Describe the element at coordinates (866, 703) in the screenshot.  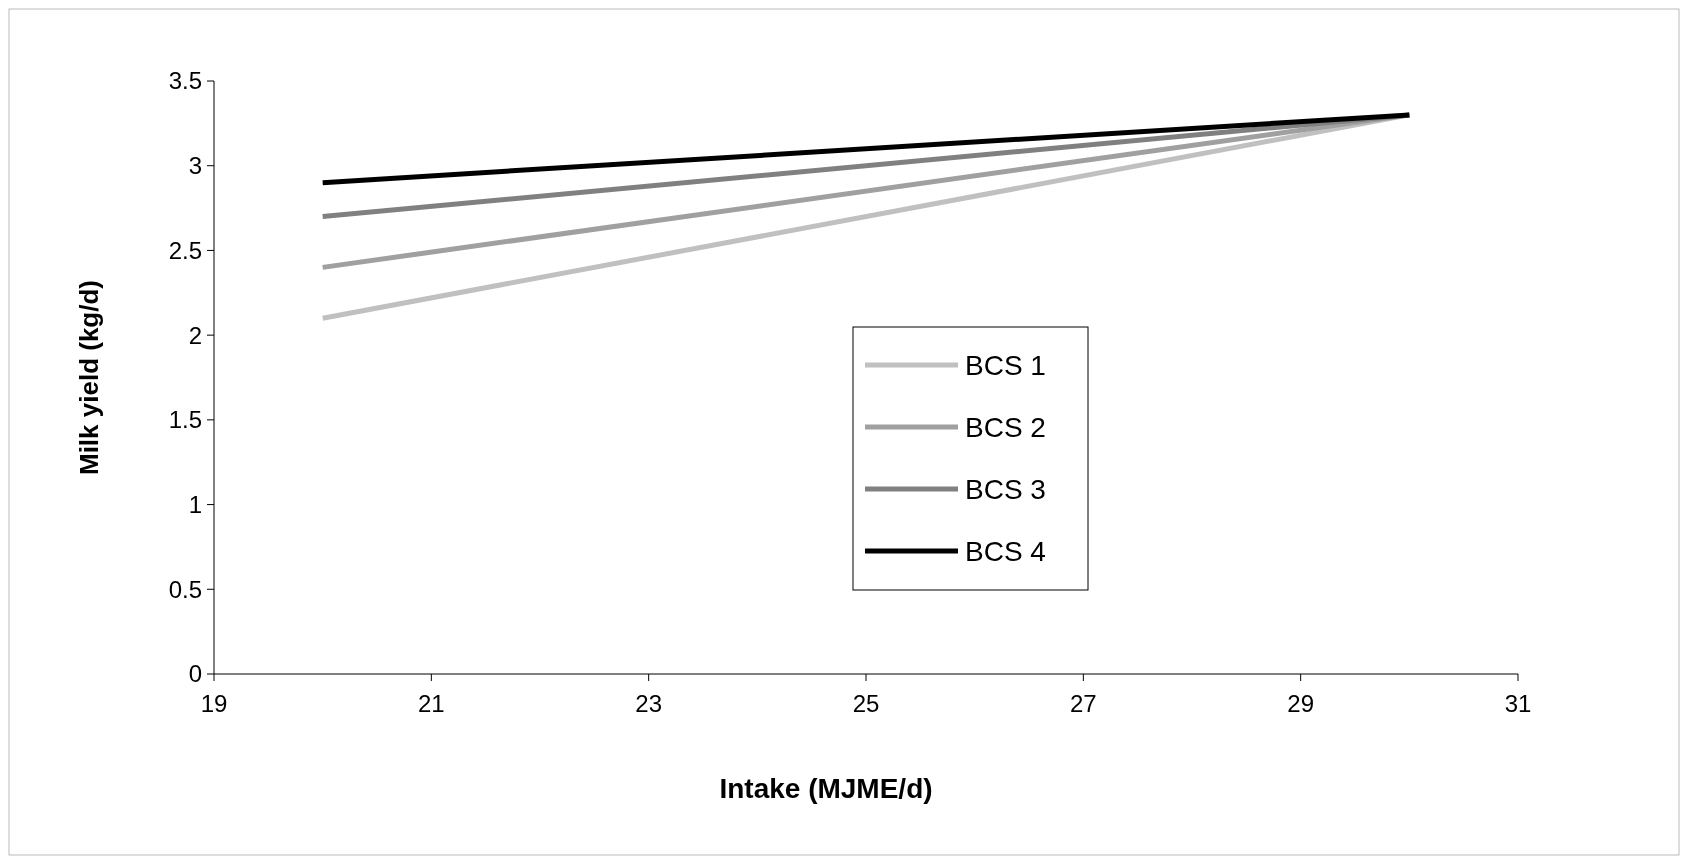
I see `x-tick-label: 25` at that location.